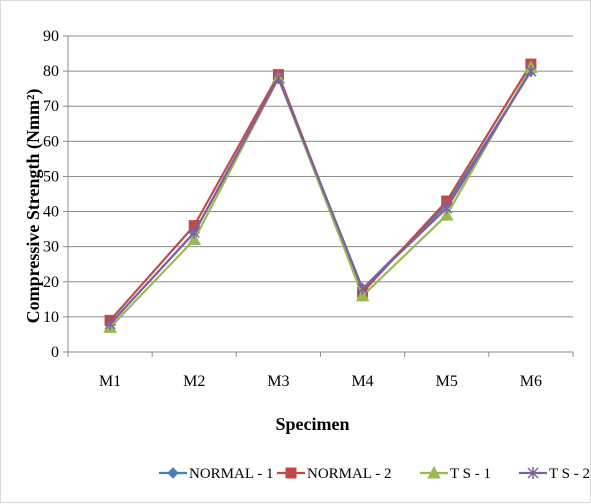 Image resolution: width=591 pixels, height=504 pixels. What do you see at coordinates (362, 381) in the screenshot?
I see `x-tick-label: M4` at bounding box center [362, 381].